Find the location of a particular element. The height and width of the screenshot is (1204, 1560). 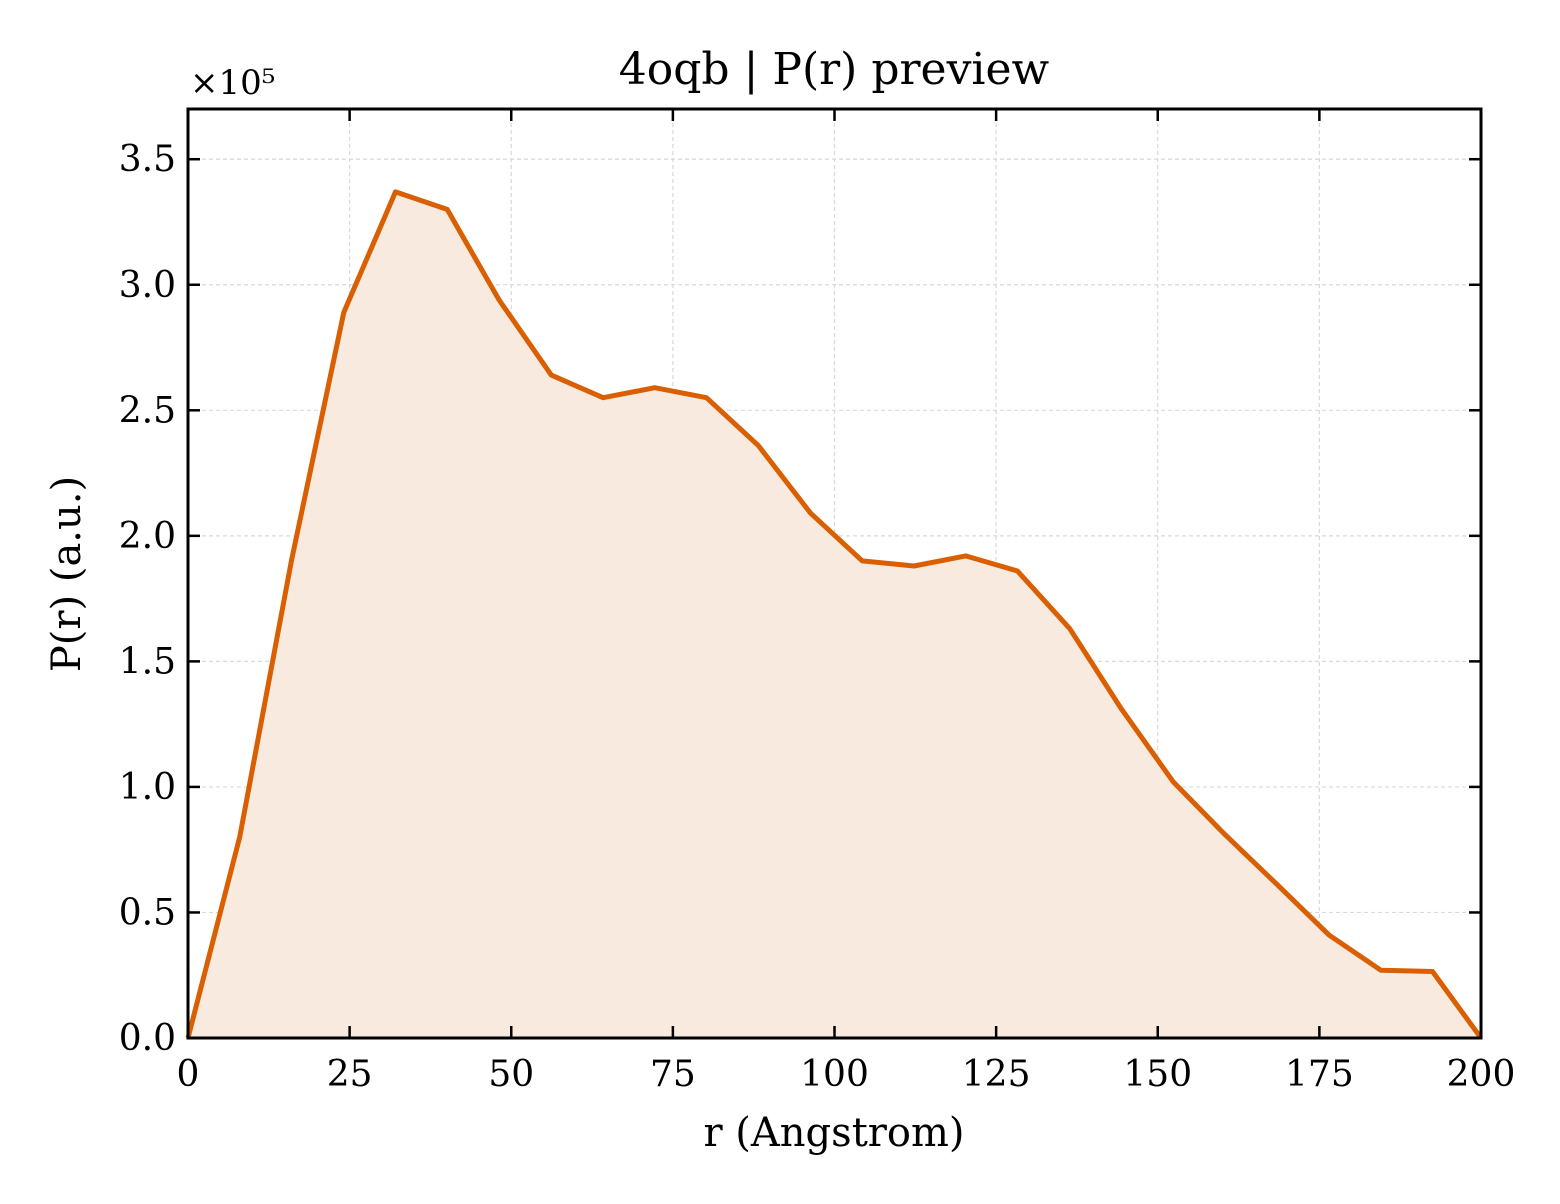

y-tick-label: 1.0 is located at coordinates (147, 787).